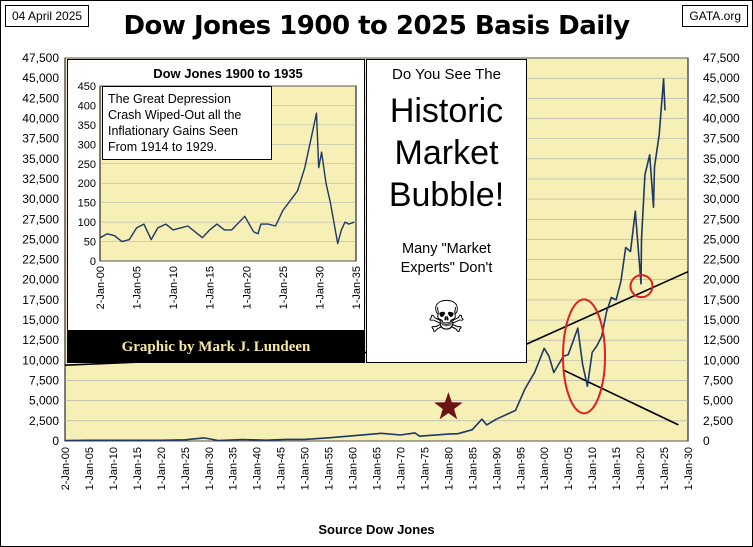  Describe the element at coordinates (174, 287) in the screenshot. I see `inset-x-tick-label: 1-Jan-10` at that location.